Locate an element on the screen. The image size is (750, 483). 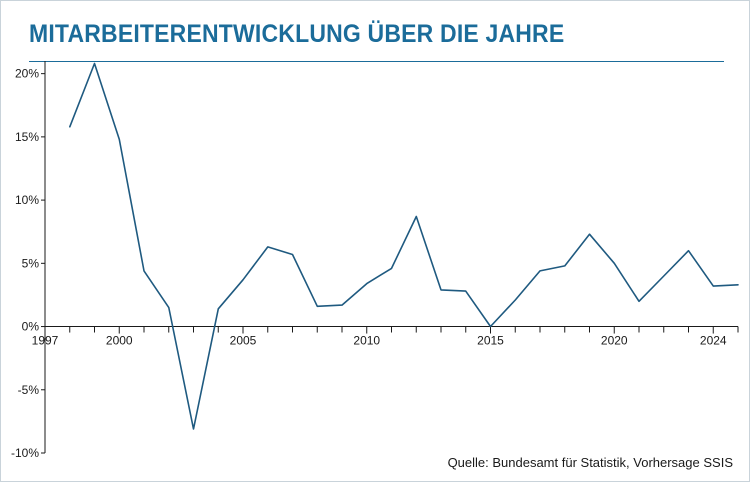
y-axis: -10% -5% 0% 5% 10% 15% 20% is located at coordinates (28, 260).